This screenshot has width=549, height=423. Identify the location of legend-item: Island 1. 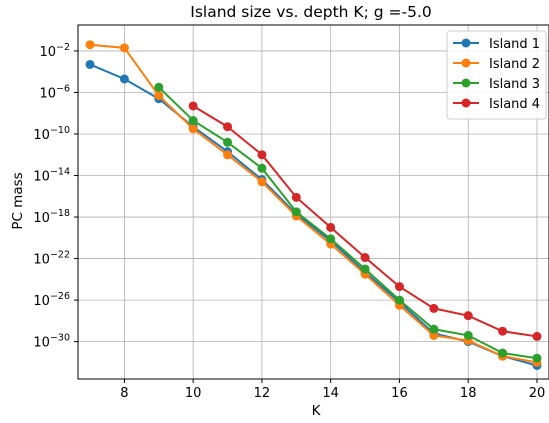
(496, 44).